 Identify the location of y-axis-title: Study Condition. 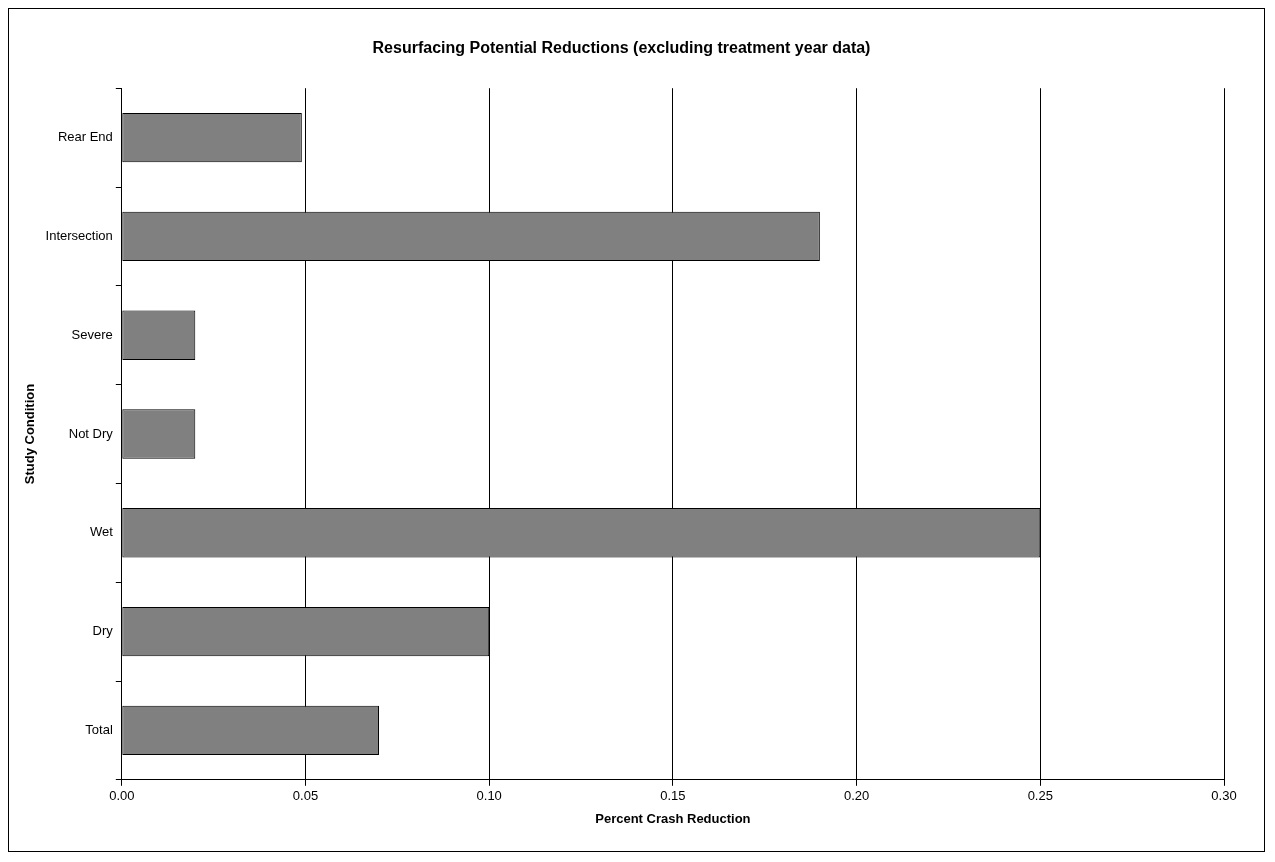
(30, 434).